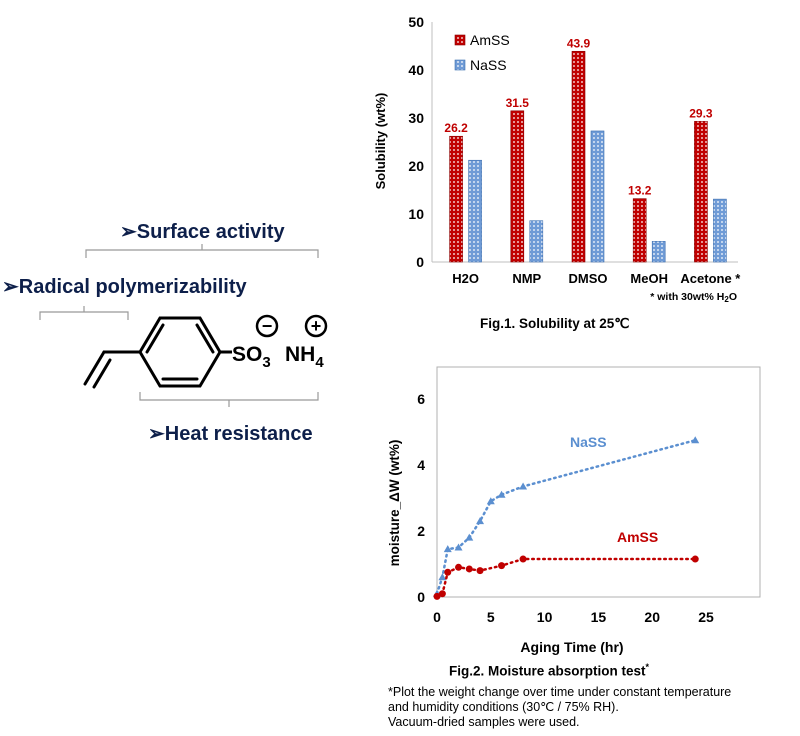  What do you see at coordinates (637, 537) in the screenshot?
I see `series-label-amss: AmSS` at bounding box center [637, 537].